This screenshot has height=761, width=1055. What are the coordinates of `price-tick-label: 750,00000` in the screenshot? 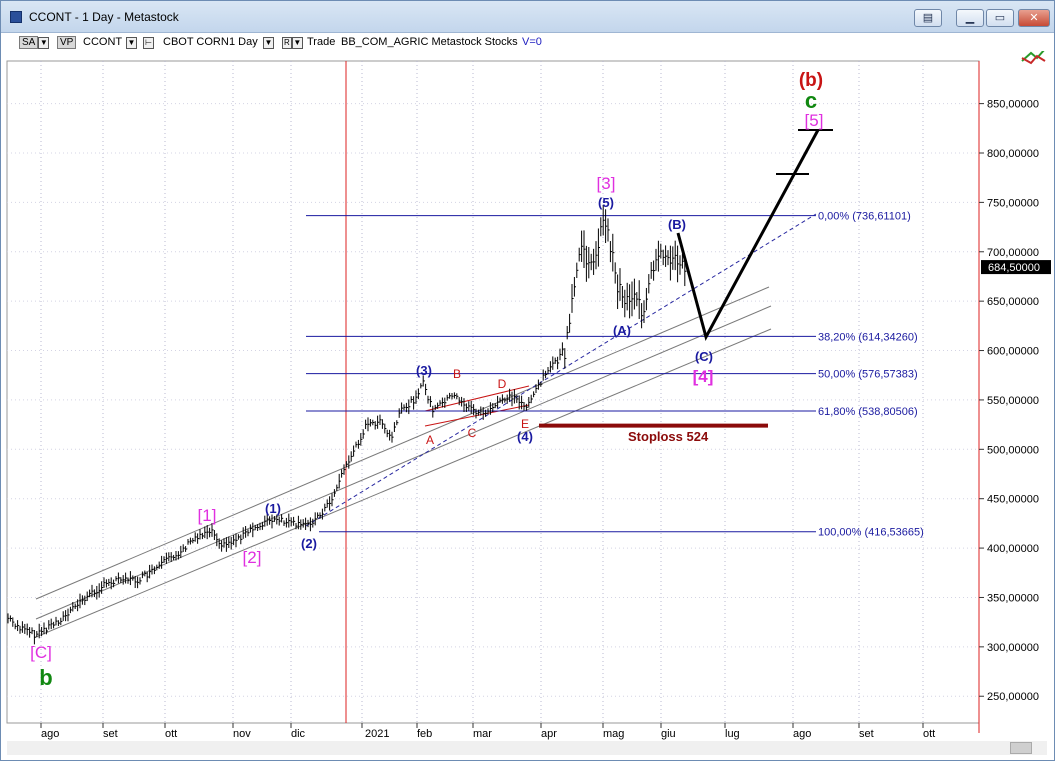 It's located at (1013, 203).